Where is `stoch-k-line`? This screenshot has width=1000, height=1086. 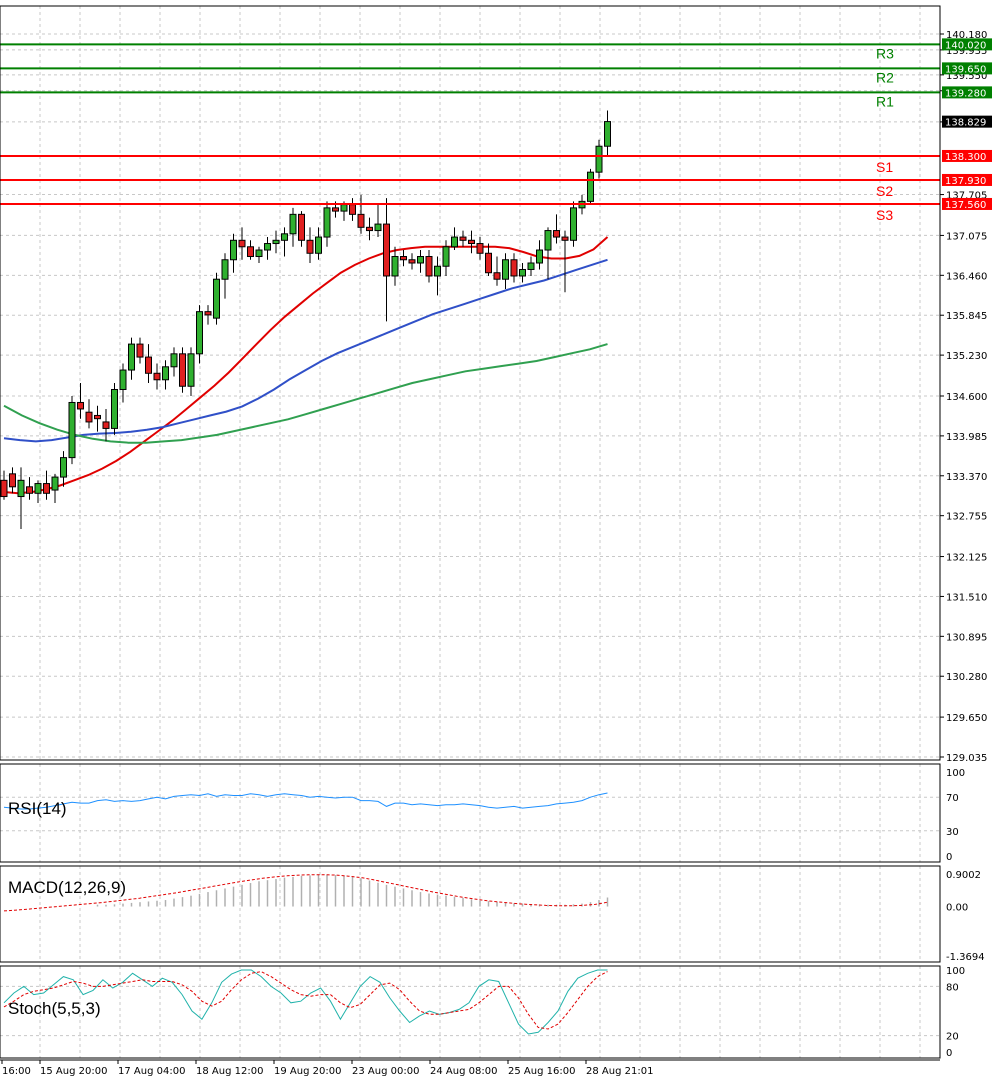 stoch-k-line is located at coordinates (305, 1002).